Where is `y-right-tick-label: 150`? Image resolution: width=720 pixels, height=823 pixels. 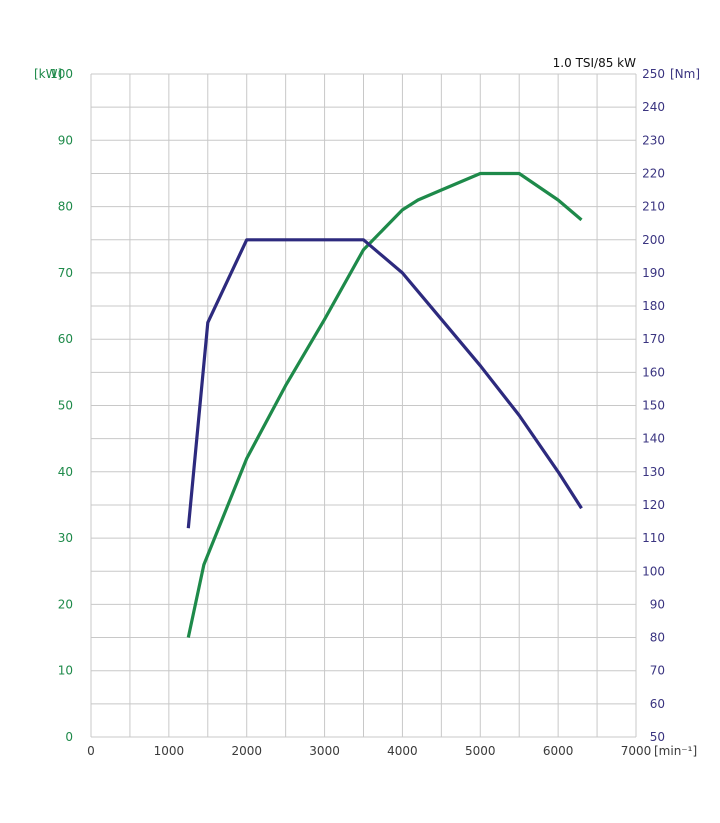
y-right-tick-label: 150 is located at coordinates (653, 406).